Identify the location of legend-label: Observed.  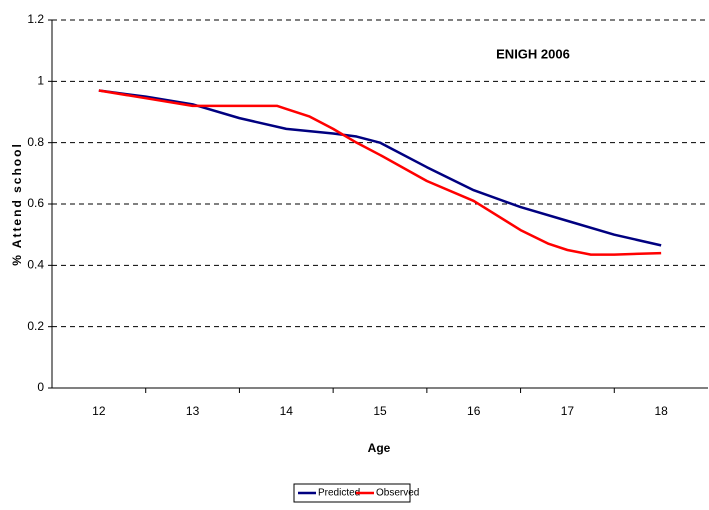
(397, 493).